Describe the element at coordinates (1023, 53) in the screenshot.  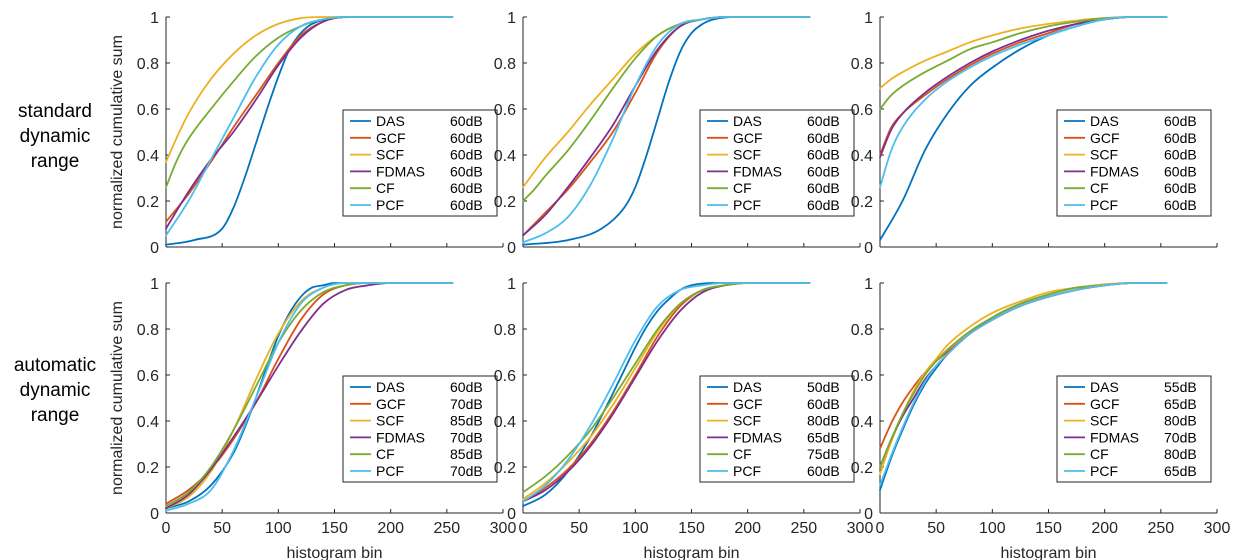
I see `series-line-scf` at that location.